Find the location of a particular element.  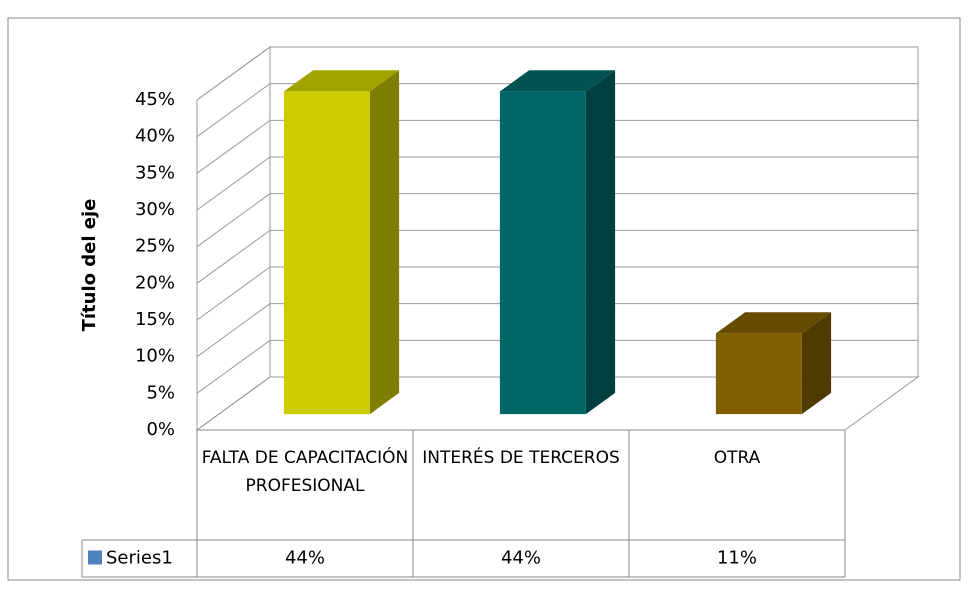

y-tick-label: 25% is located at coordinates (155, 246).